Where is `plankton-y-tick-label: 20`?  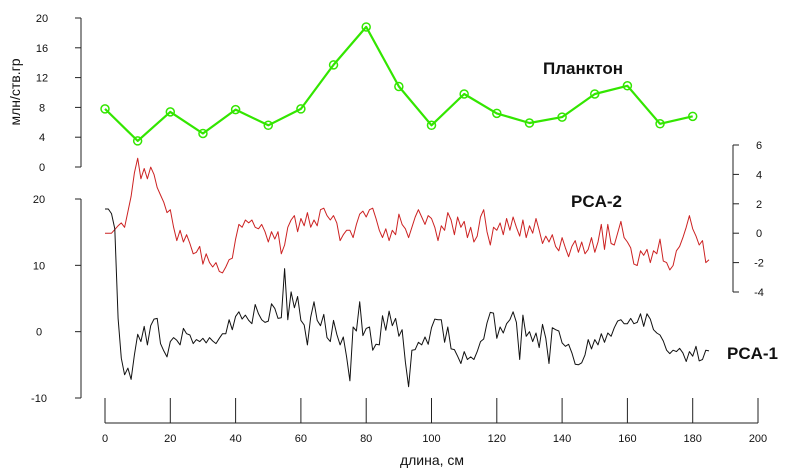
plankton-y-tick-label: 20 is located at coordinates (42, 19).